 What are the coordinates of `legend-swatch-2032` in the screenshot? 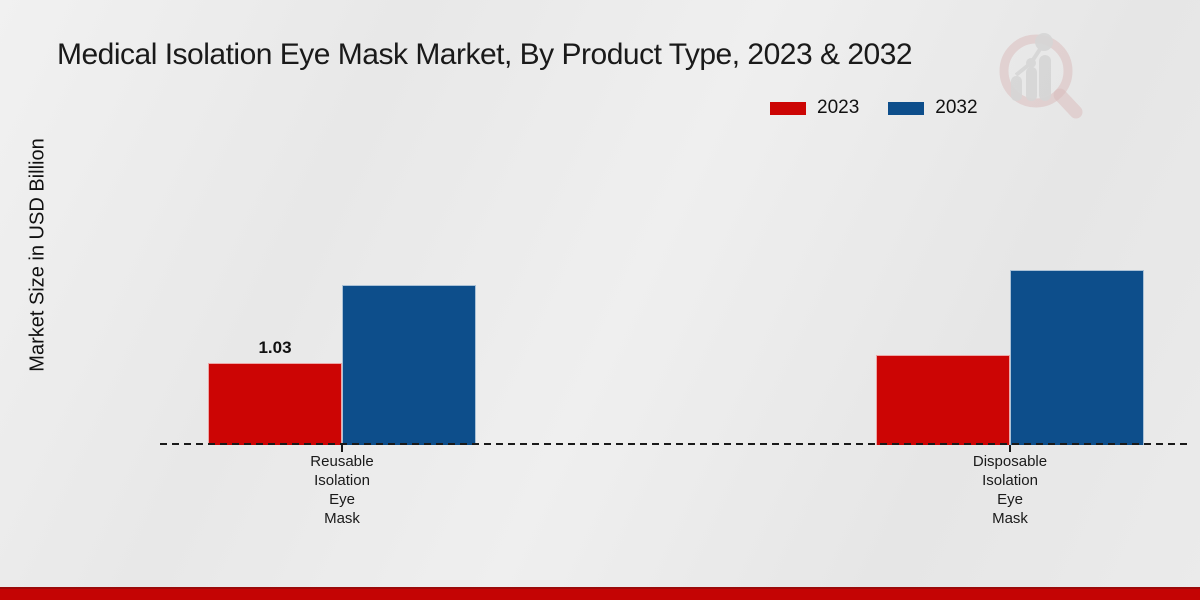 It's located at (906, 108).